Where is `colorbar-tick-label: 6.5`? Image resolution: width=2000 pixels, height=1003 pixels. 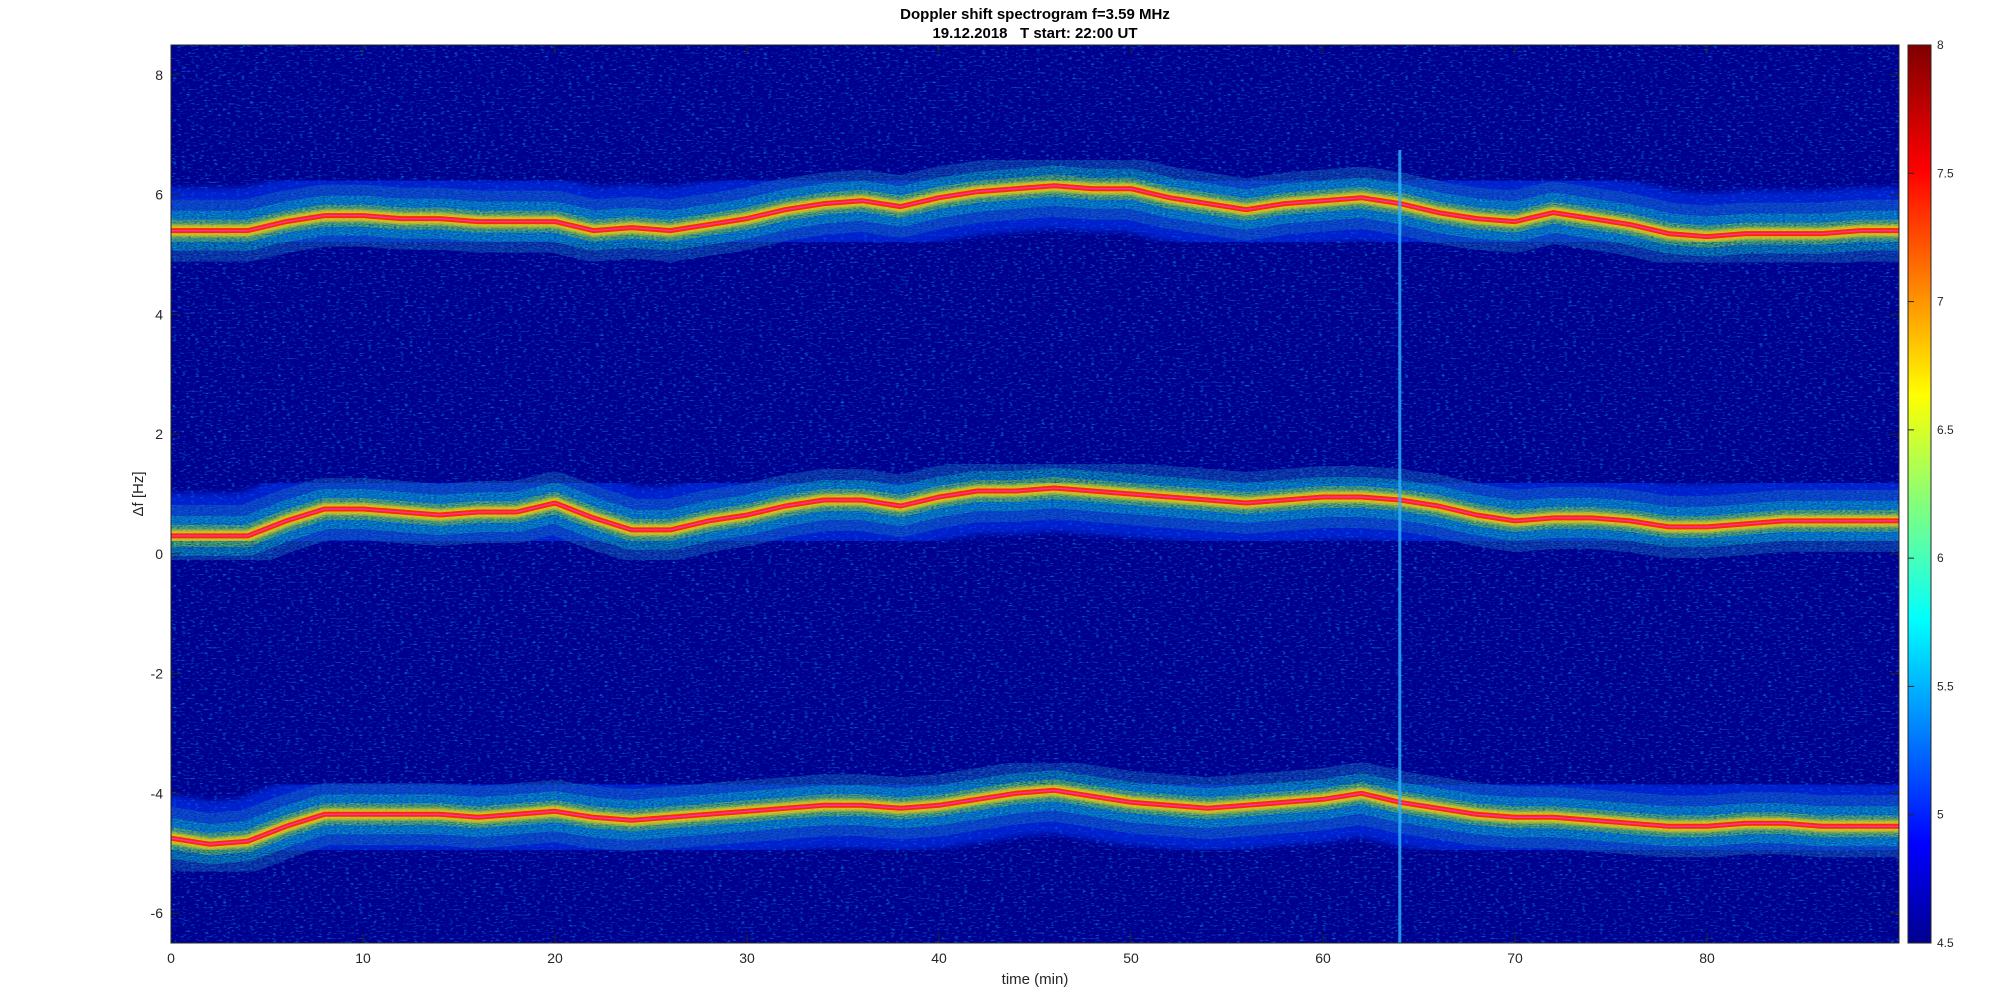
colorbar-tick-label: 6.5 is located at coordinates (1945, 430).